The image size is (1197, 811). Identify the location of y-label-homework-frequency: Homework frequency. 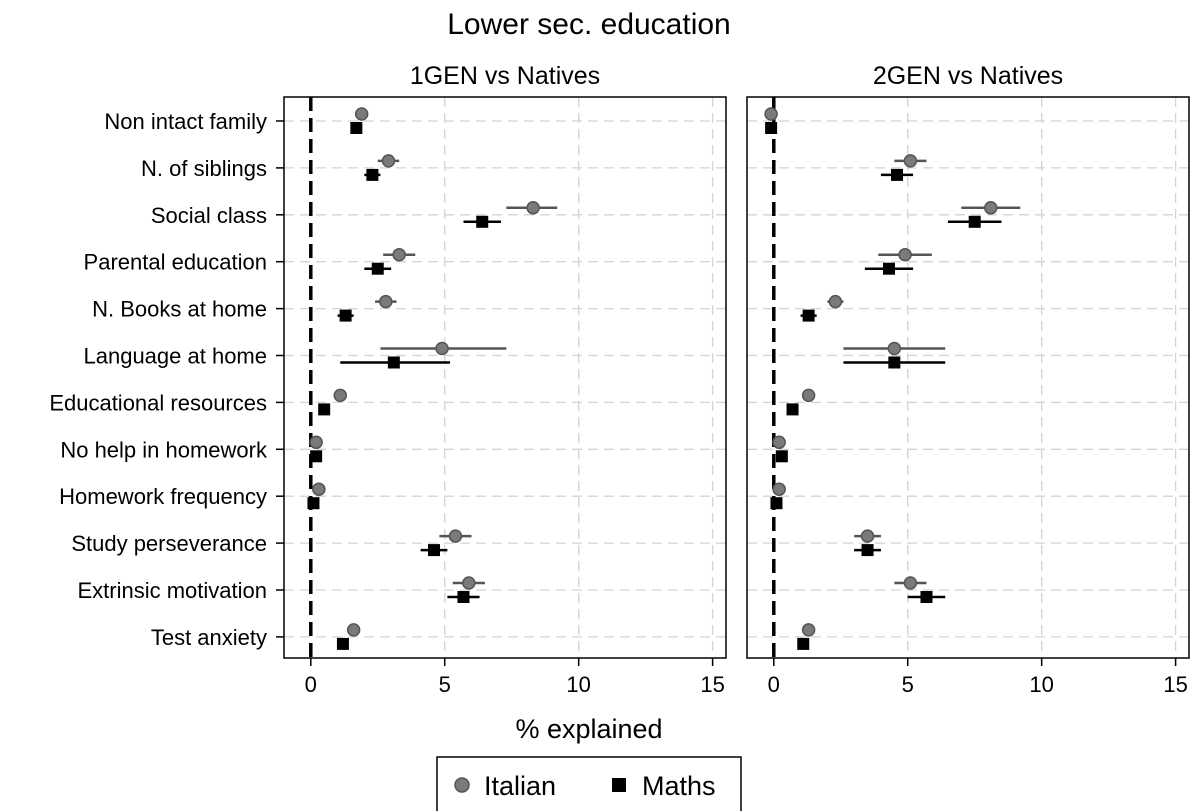
(163, 496).